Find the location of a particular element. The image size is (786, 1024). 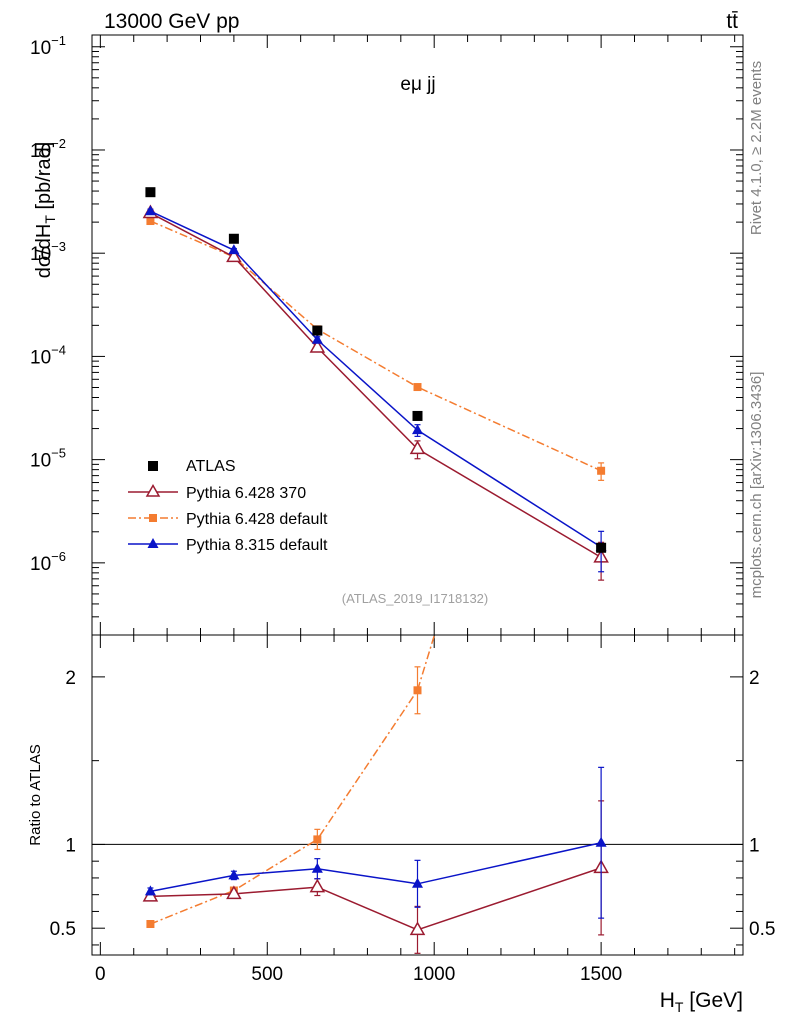

main-y-tick-label-base-3: 10 is located at coordinates (40, 254).